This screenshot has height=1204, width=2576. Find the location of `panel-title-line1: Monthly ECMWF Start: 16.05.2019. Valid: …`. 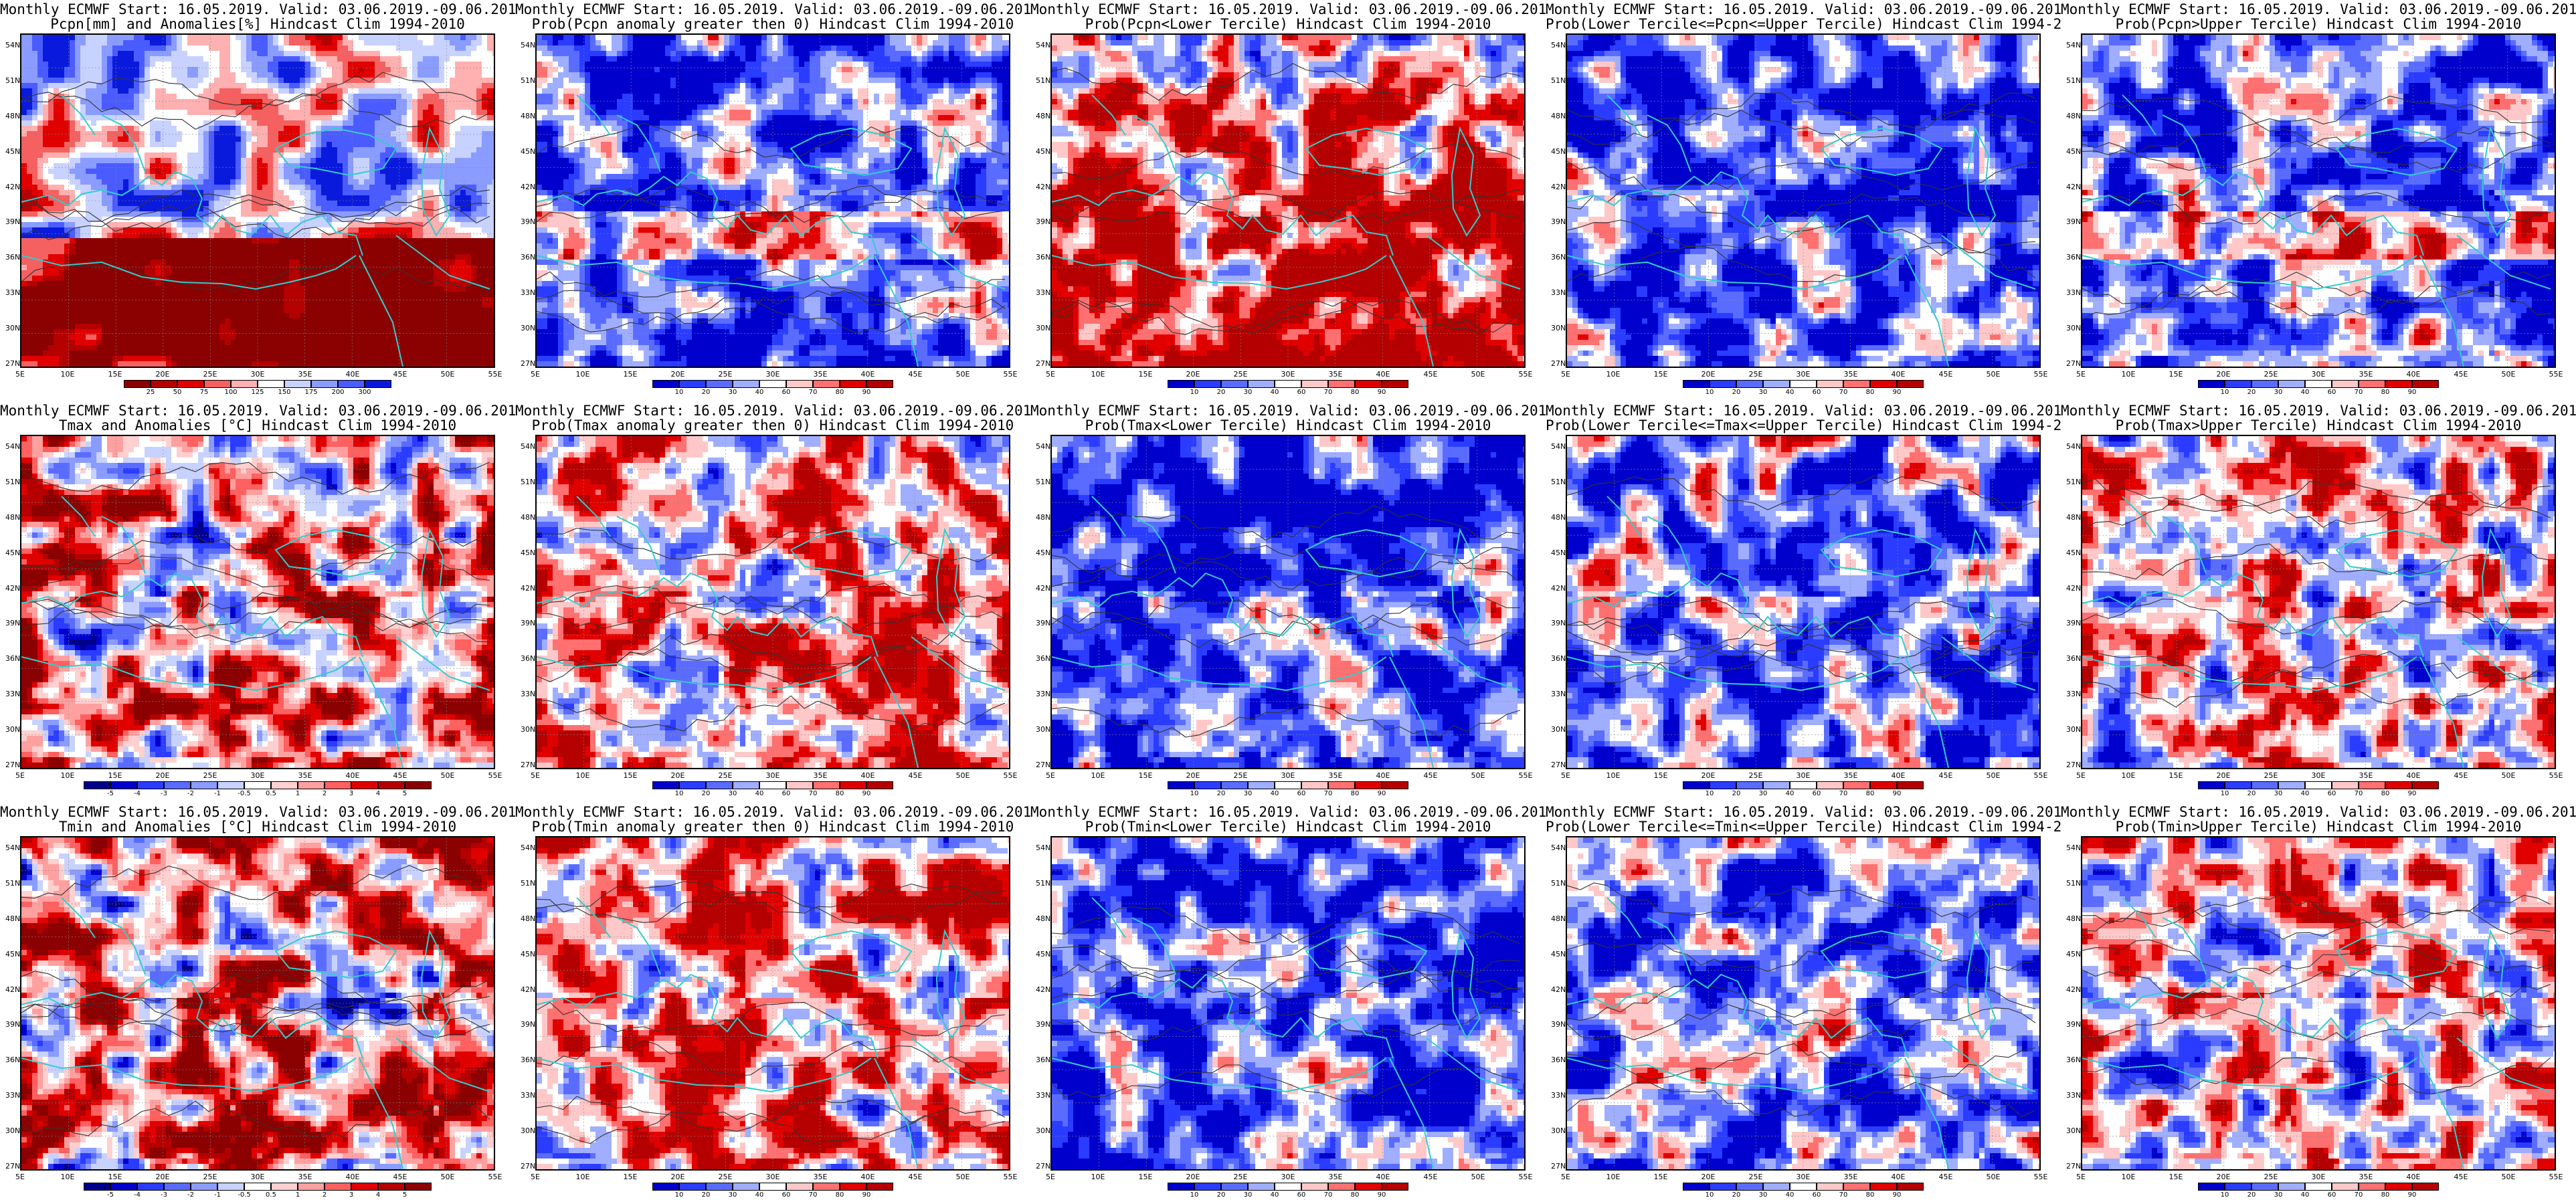

panel-title-line1: Monthly ECMWF Start: 16.05.2019. Valid: … is located at coordinates (773, 411).